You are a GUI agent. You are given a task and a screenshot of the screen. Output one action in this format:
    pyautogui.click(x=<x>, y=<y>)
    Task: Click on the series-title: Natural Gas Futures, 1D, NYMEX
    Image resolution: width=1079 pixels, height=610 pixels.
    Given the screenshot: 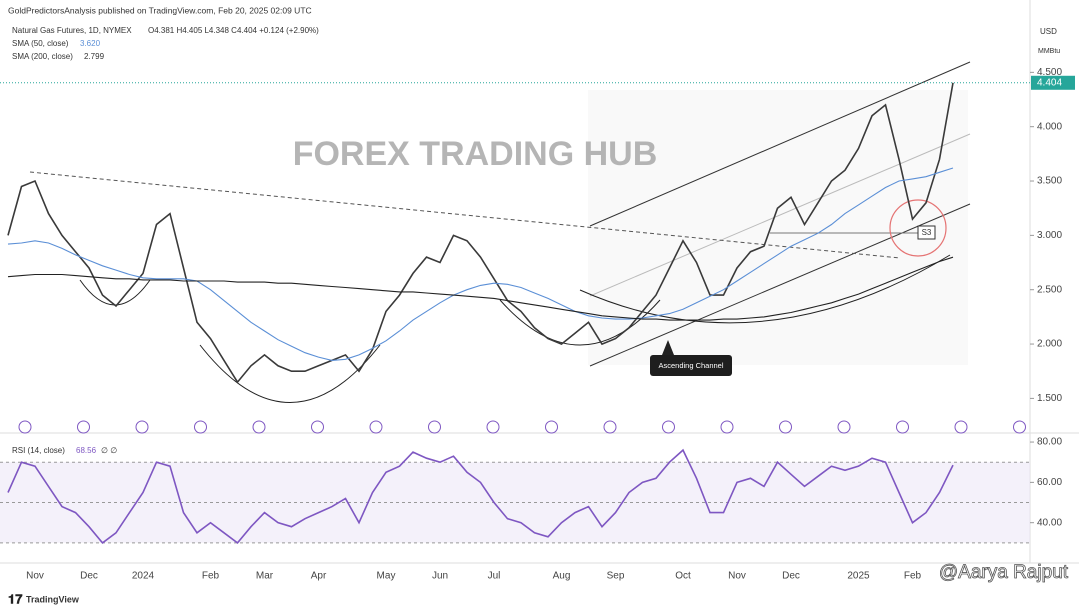 What is the action you would take?
    pyautogui.click(x=72, y=30)
    